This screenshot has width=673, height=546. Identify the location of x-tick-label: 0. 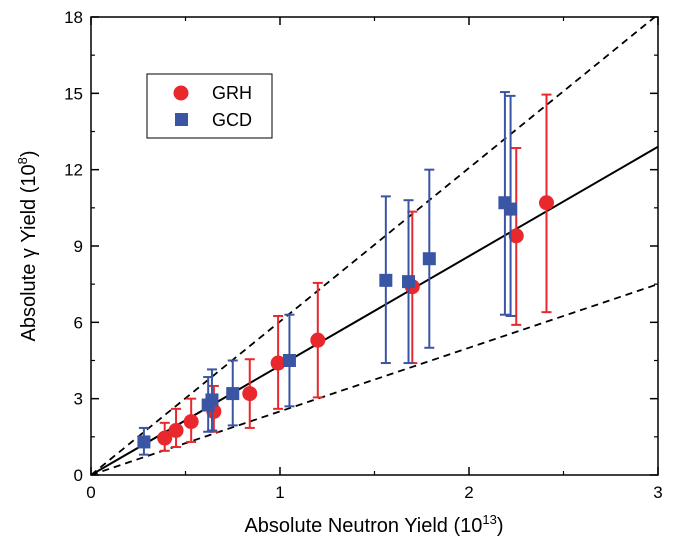
(90, 492).